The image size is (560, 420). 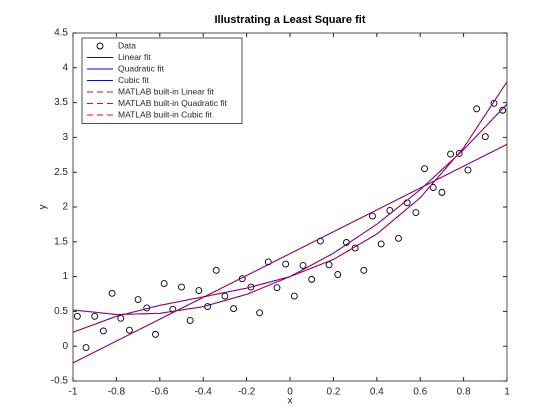 I want to click on x-tick-label: 0.6, so click(x=420, y=392).